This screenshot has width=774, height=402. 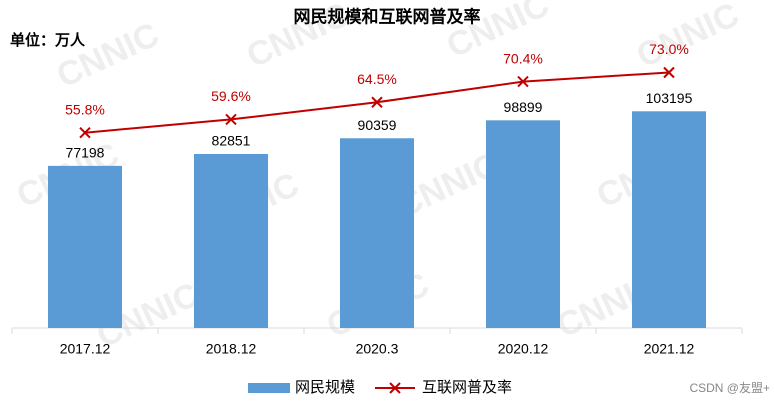 I want to click on x-tick-label: 2017.12, so click(x=85, y=349).